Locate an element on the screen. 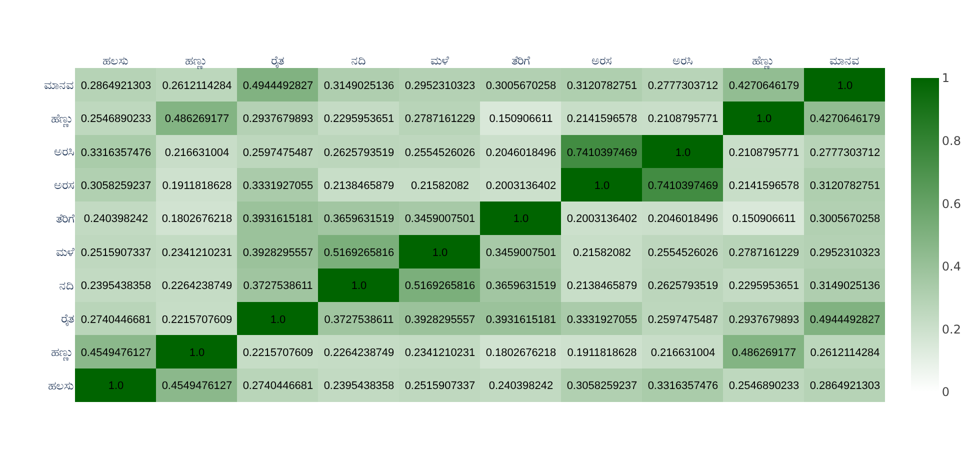  x-tick-label: ಮಳೆ is located at coordinates (440, 61).